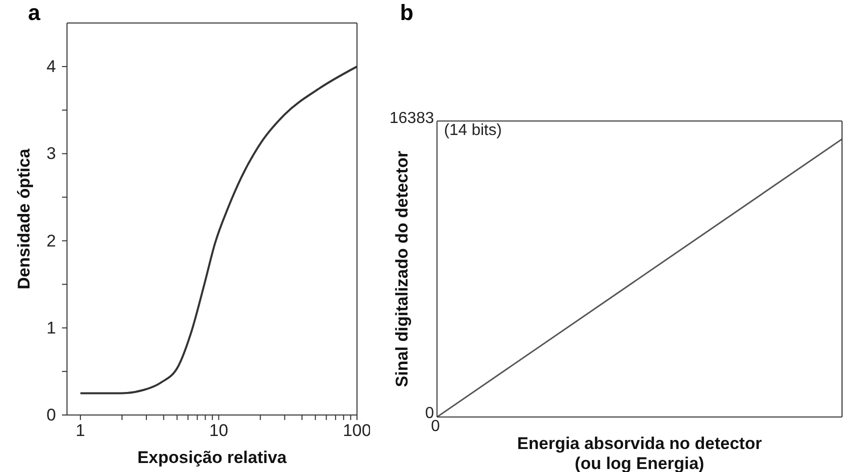  What do you see at coordinates (51, 154) in the screenshot?
I see `y-tick-label: 3` at bounding box center [51, 154].